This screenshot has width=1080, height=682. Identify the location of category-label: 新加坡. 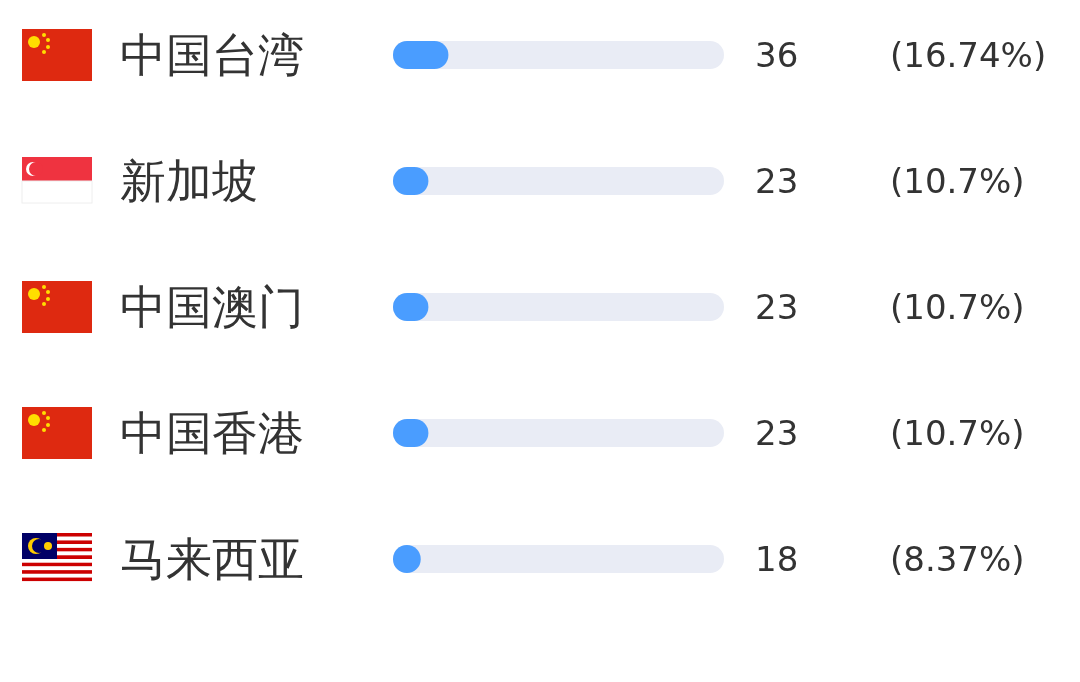
(189, 181).